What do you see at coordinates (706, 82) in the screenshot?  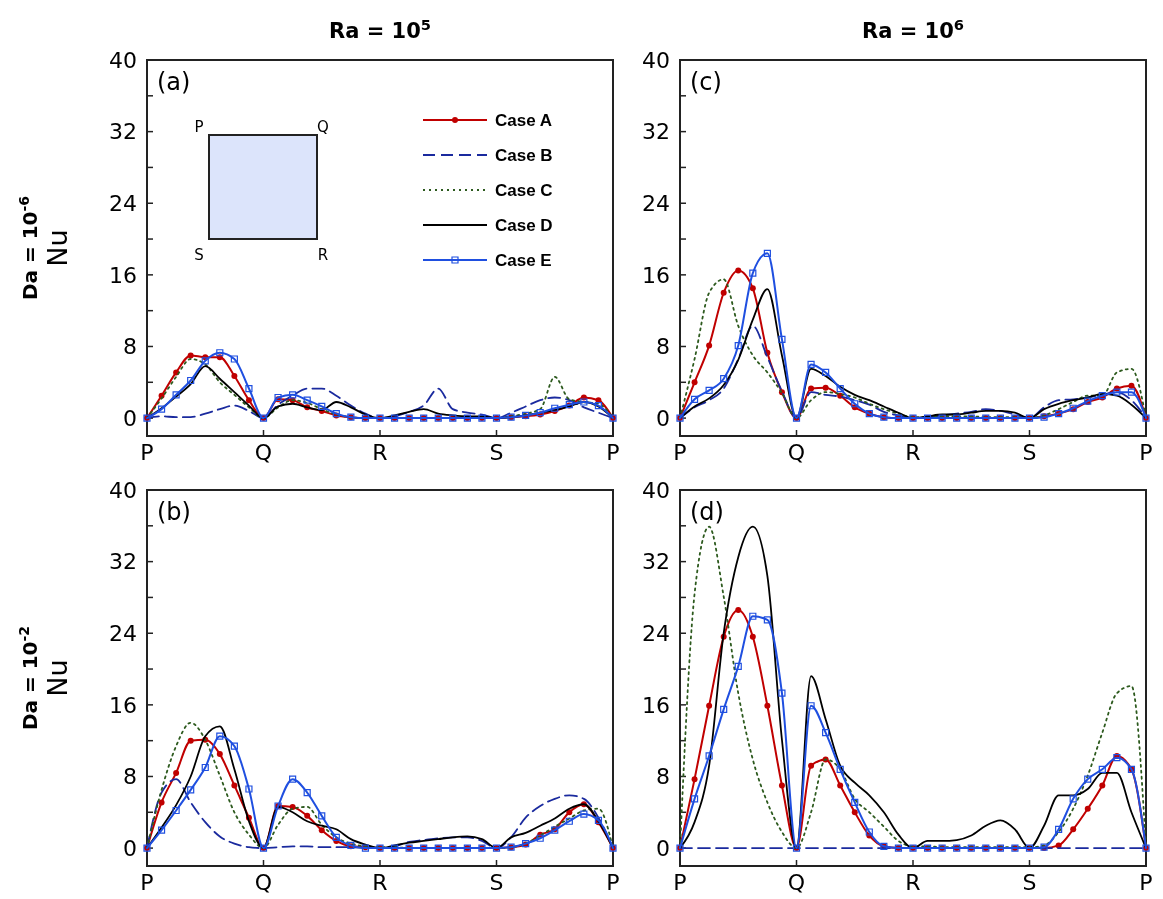 I see `annotation: (c)` at bounding box center [706, 82].